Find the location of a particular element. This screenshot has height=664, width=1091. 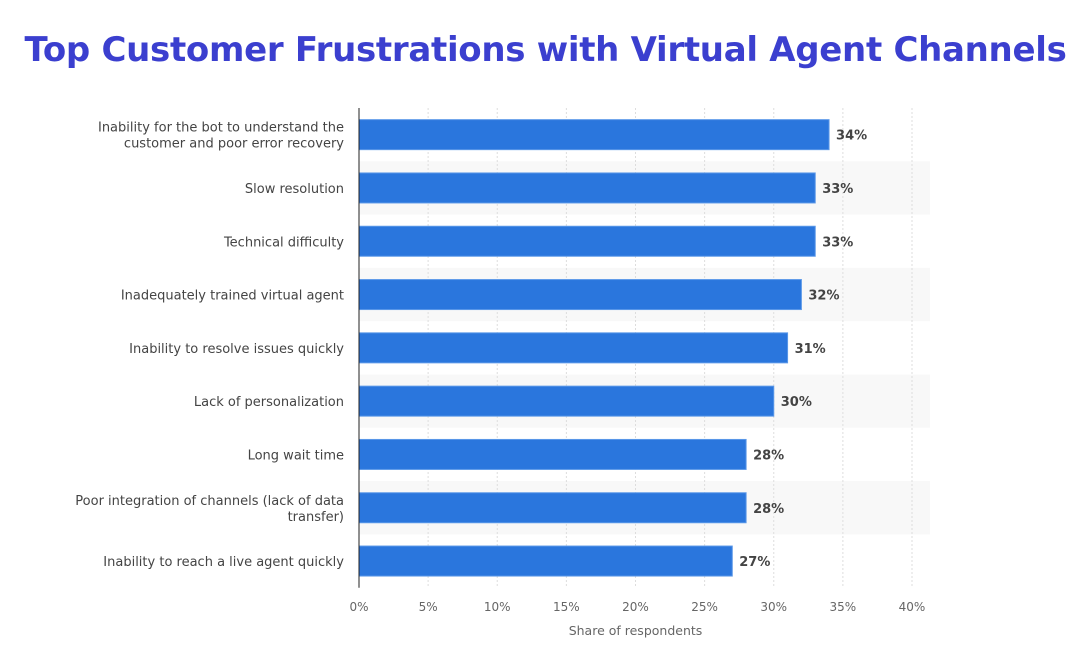

x-tick-label: 30% is located at coordinates (773, 607).